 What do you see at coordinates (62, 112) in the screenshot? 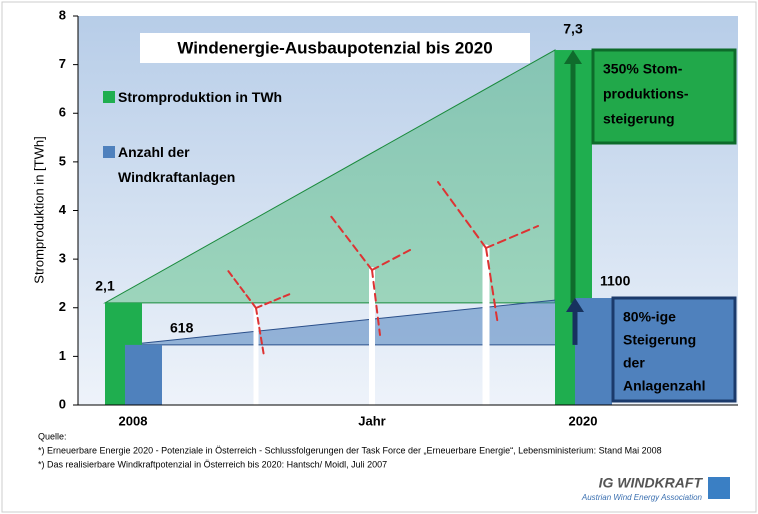
I see `y-tick-label: 6` at bounding box center [62, 112].